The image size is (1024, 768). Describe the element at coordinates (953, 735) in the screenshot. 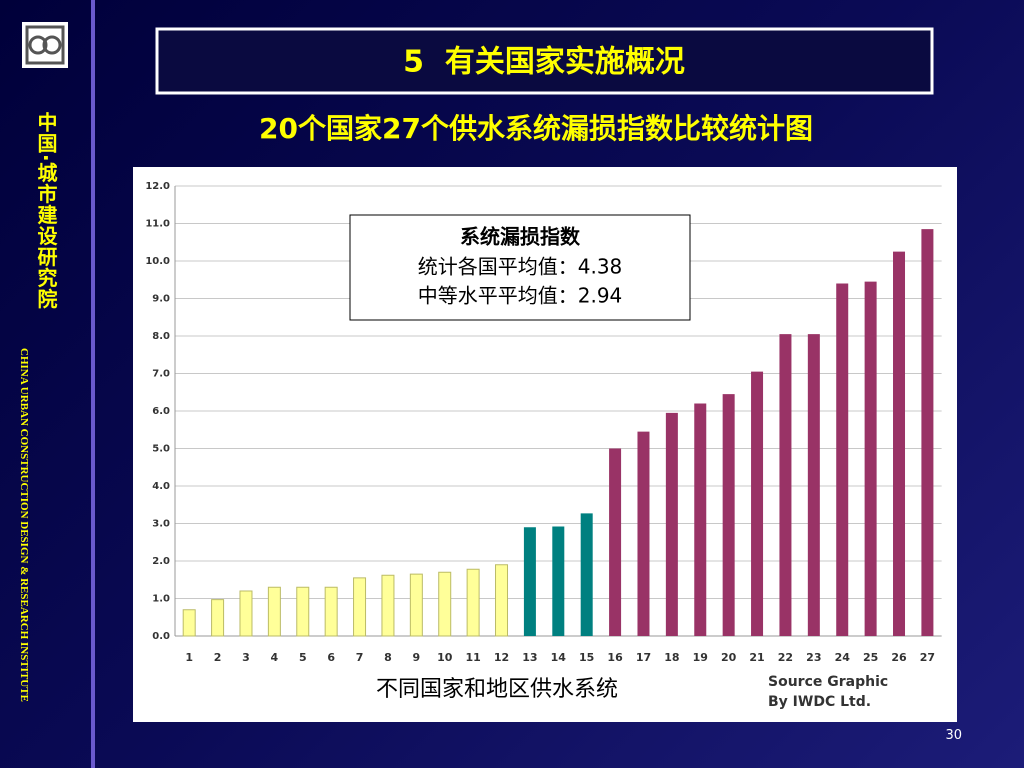

I see `page-number: 30` at that location.